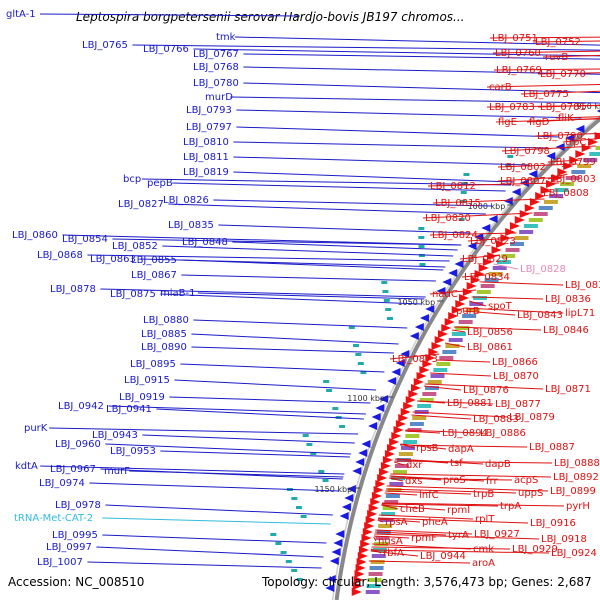  I want to click on left-gene-label: LBJ_0974, so click(62, 483).